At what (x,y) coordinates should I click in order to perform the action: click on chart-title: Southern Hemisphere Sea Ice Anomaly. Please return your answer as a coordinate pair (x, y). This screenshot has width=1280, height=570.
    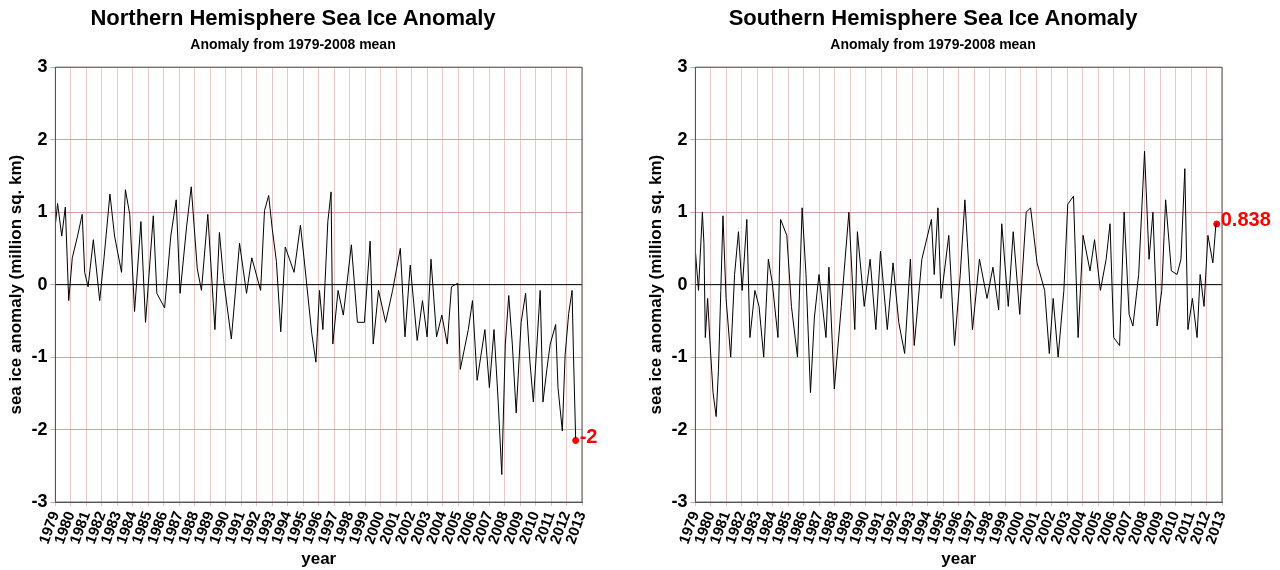
    Looking at the image, I should click on (933, 18).